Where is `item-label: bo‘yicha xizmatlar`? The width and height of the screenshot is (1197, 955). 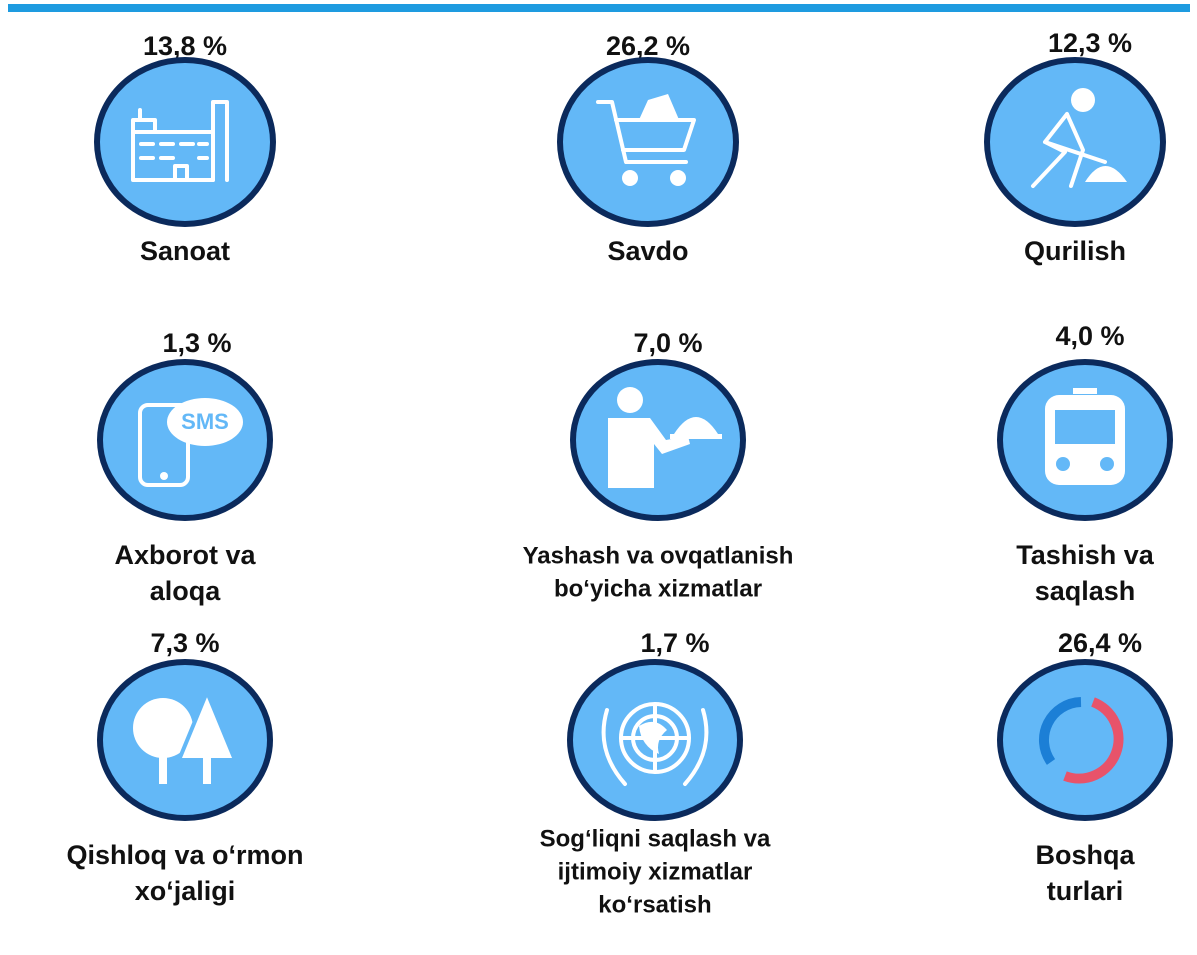 item-label: bo‘yicha xizmatlar is located at coordinates (658, 588).